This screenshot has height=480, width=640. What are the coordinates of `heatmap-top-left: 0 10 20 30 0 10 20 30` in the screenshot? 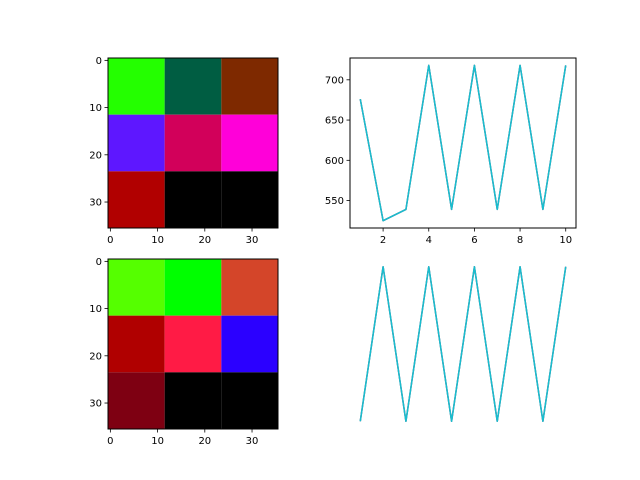 It's located at (184, 151).